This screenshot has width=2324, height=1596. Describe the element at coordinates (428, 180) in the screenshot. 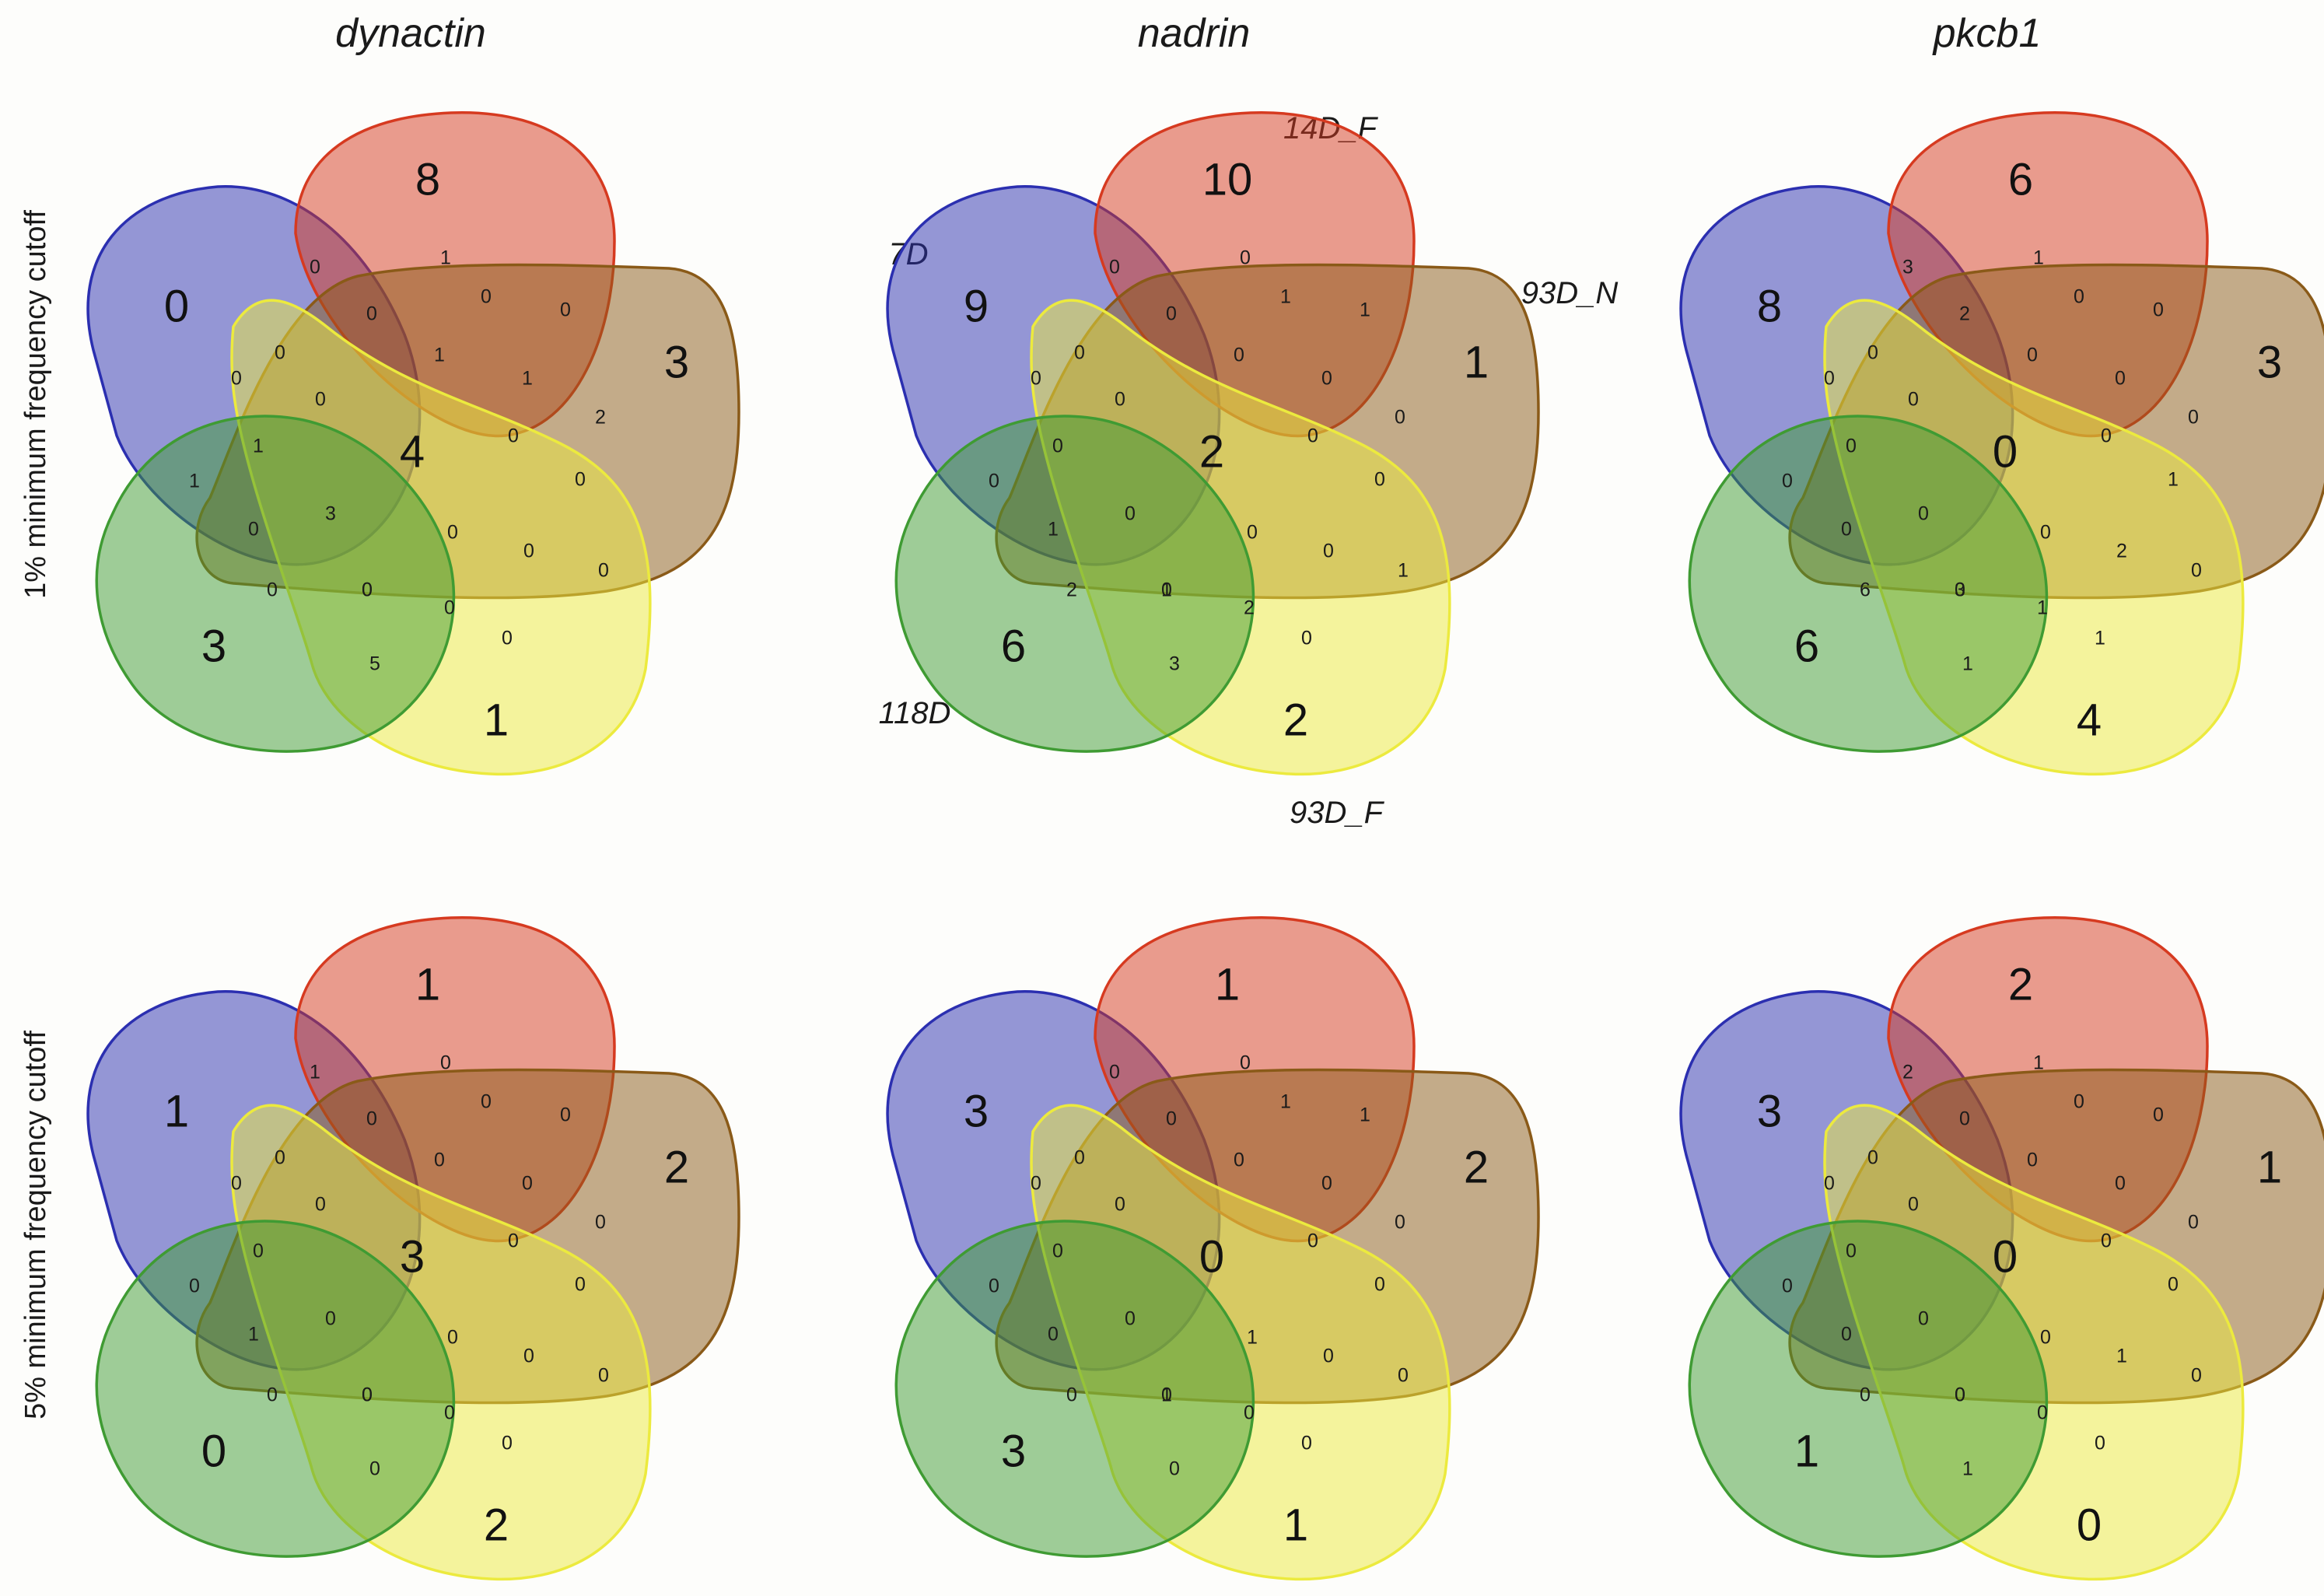

I see `region-count-large: 8` at that location.